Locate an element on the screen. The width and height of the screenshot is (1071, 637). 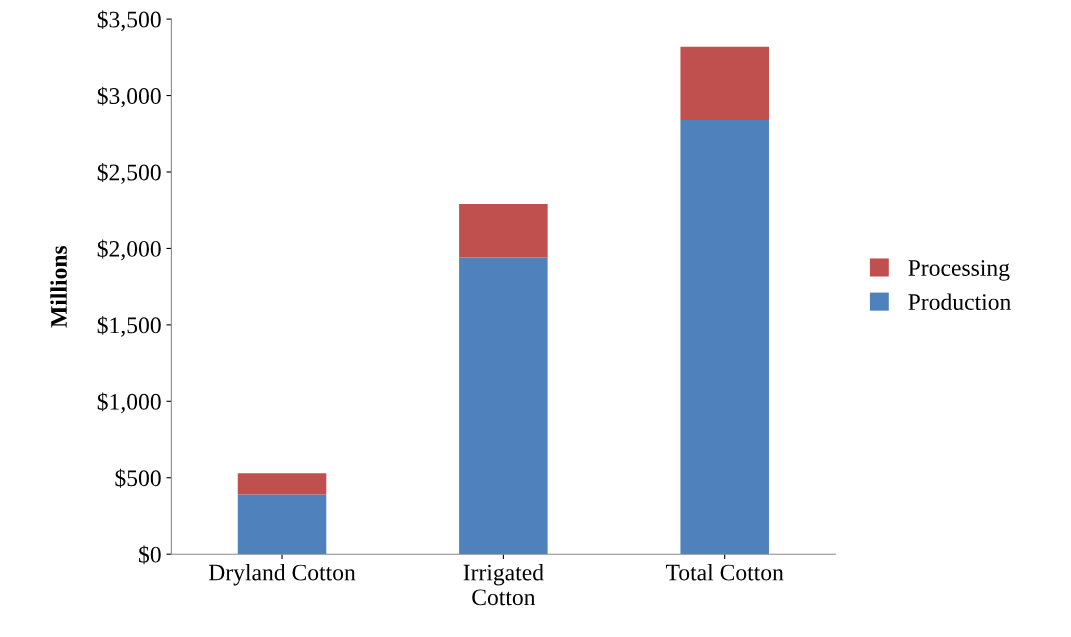
y-axis-title: Millions is located at coordinates (58, 286).